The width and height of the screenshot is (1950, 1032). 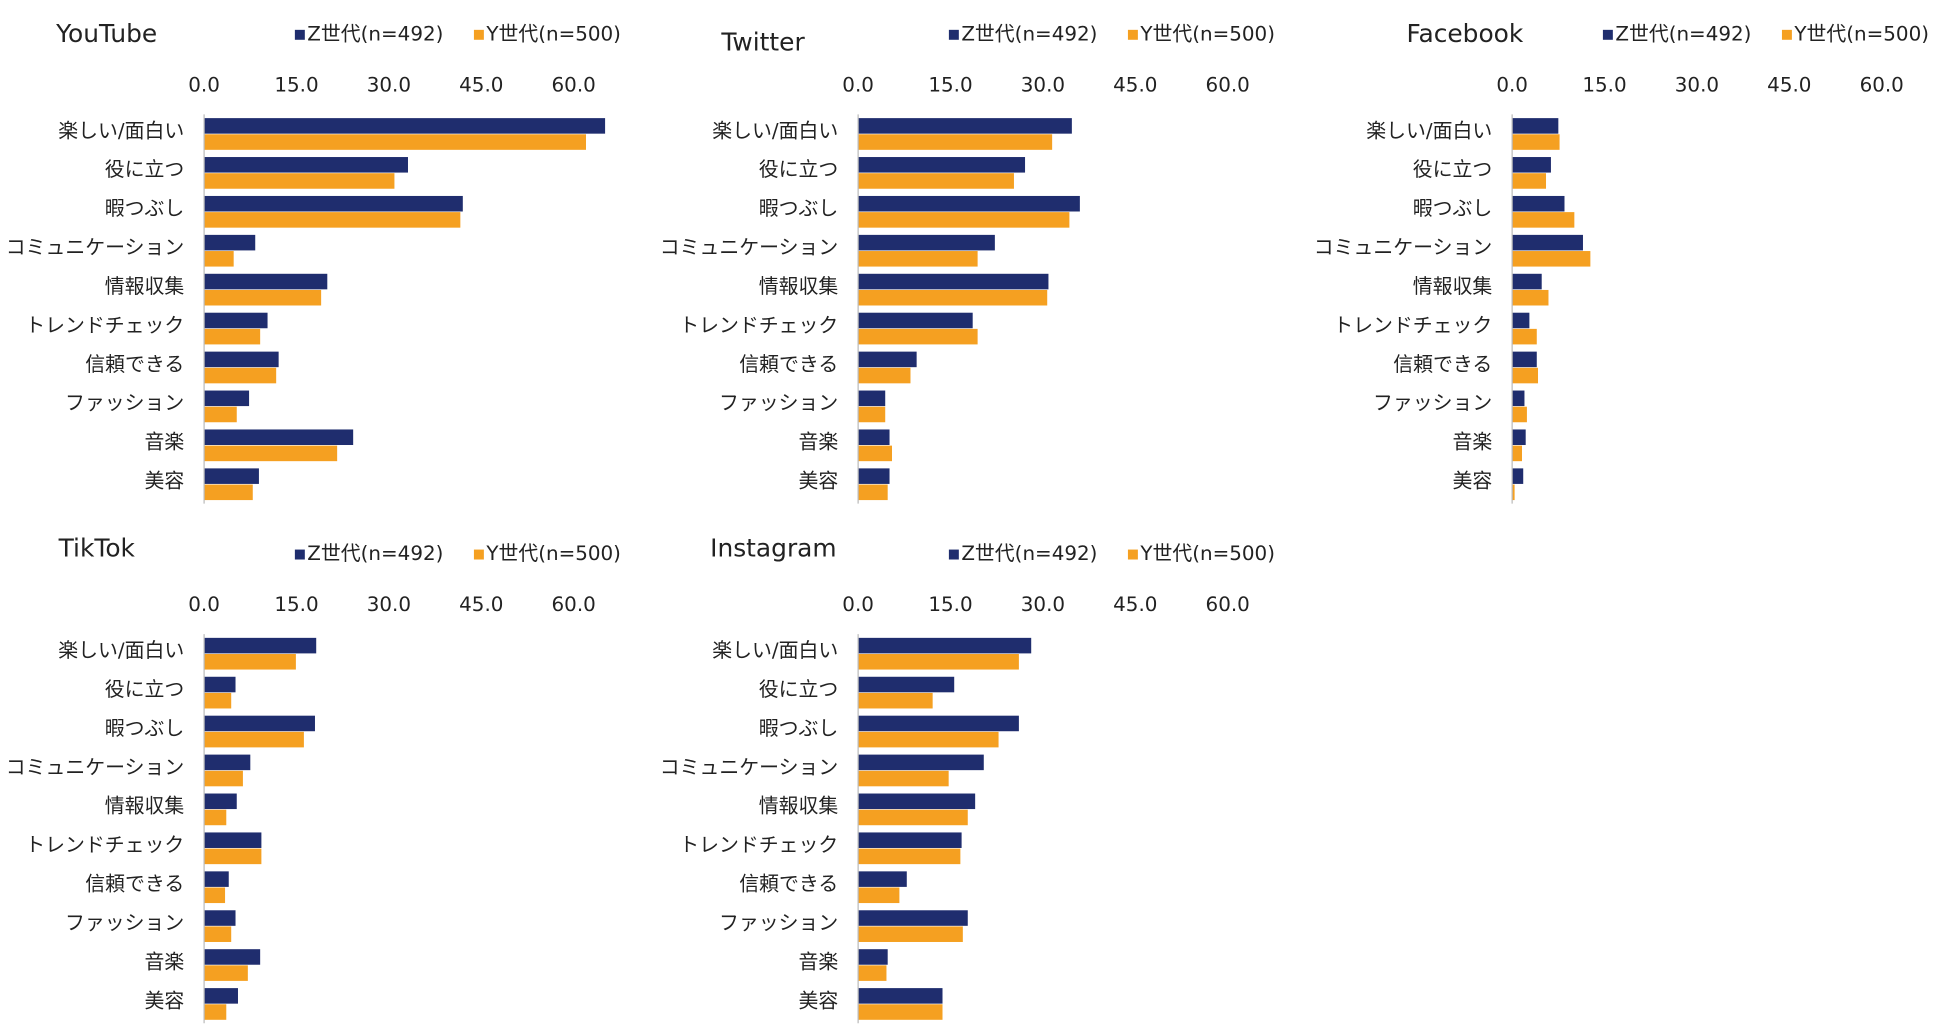 I want to click on y-tick-label: 信頼できる, so click(x=134, y=884).